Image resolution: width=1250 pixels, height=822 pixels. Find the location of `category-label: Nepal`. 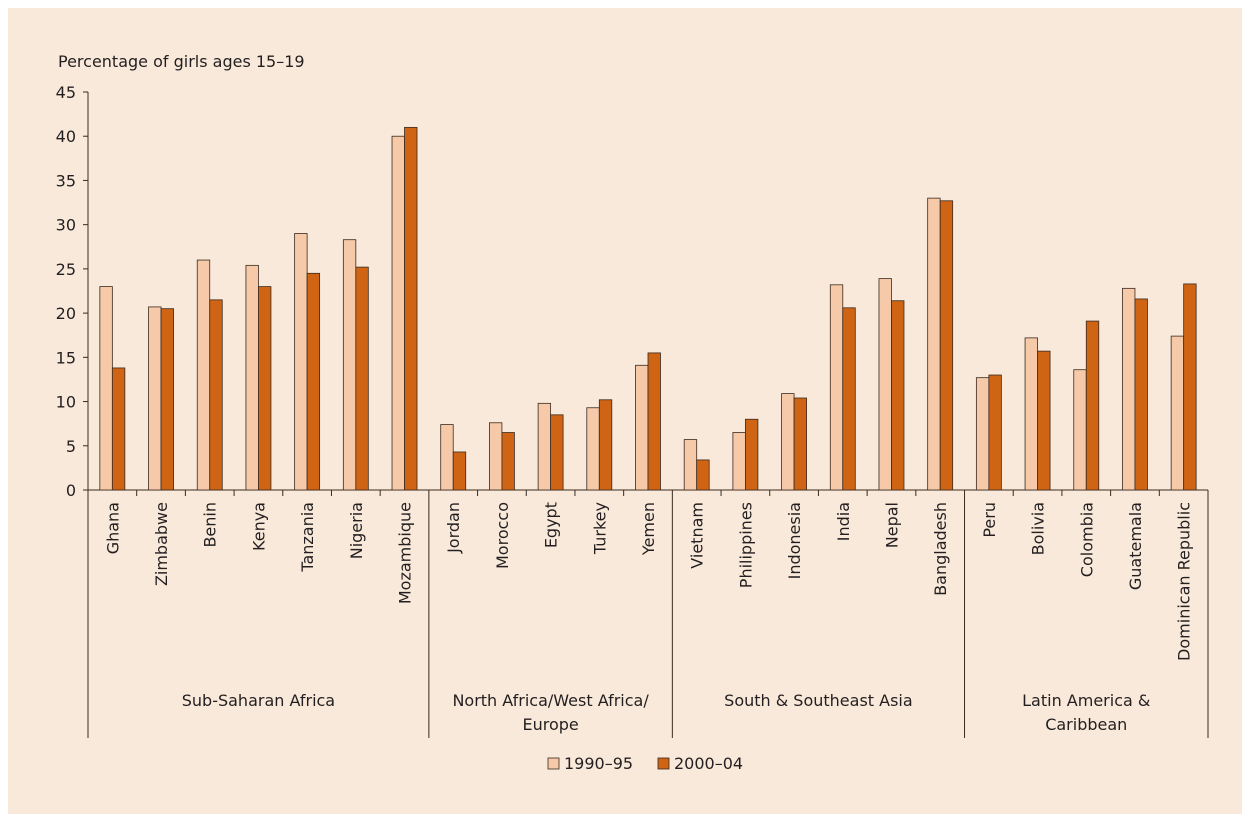

category-label: Nepal is located at coordinates (891, 525).